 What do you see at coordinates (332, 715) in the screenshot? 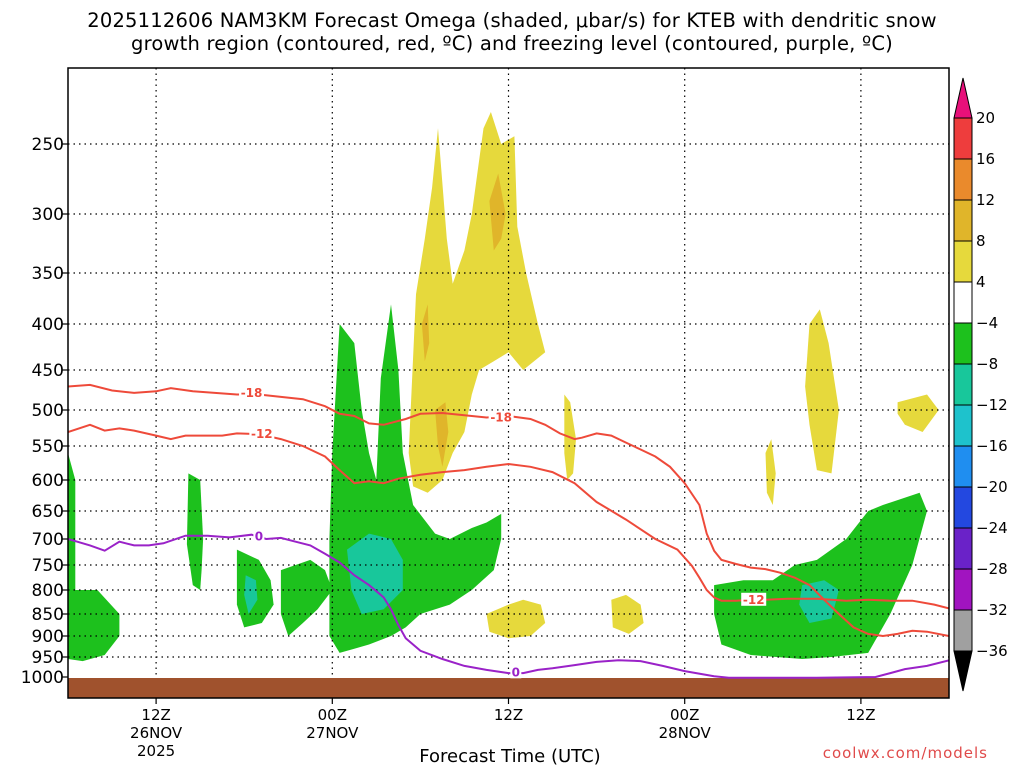
I see `x-tick-label-18-0: 00Z` at bounding box center [332, 715].